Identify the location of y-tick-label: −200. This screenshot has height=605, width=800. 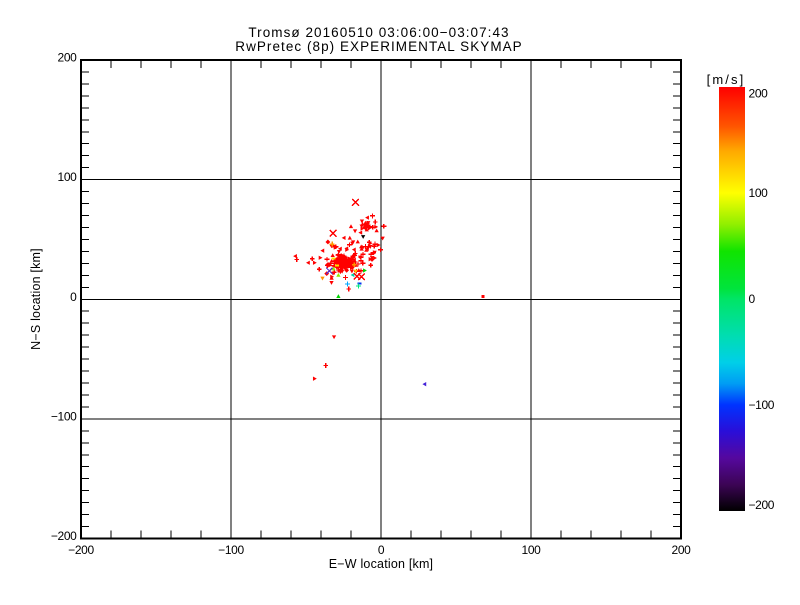
(64, 536).